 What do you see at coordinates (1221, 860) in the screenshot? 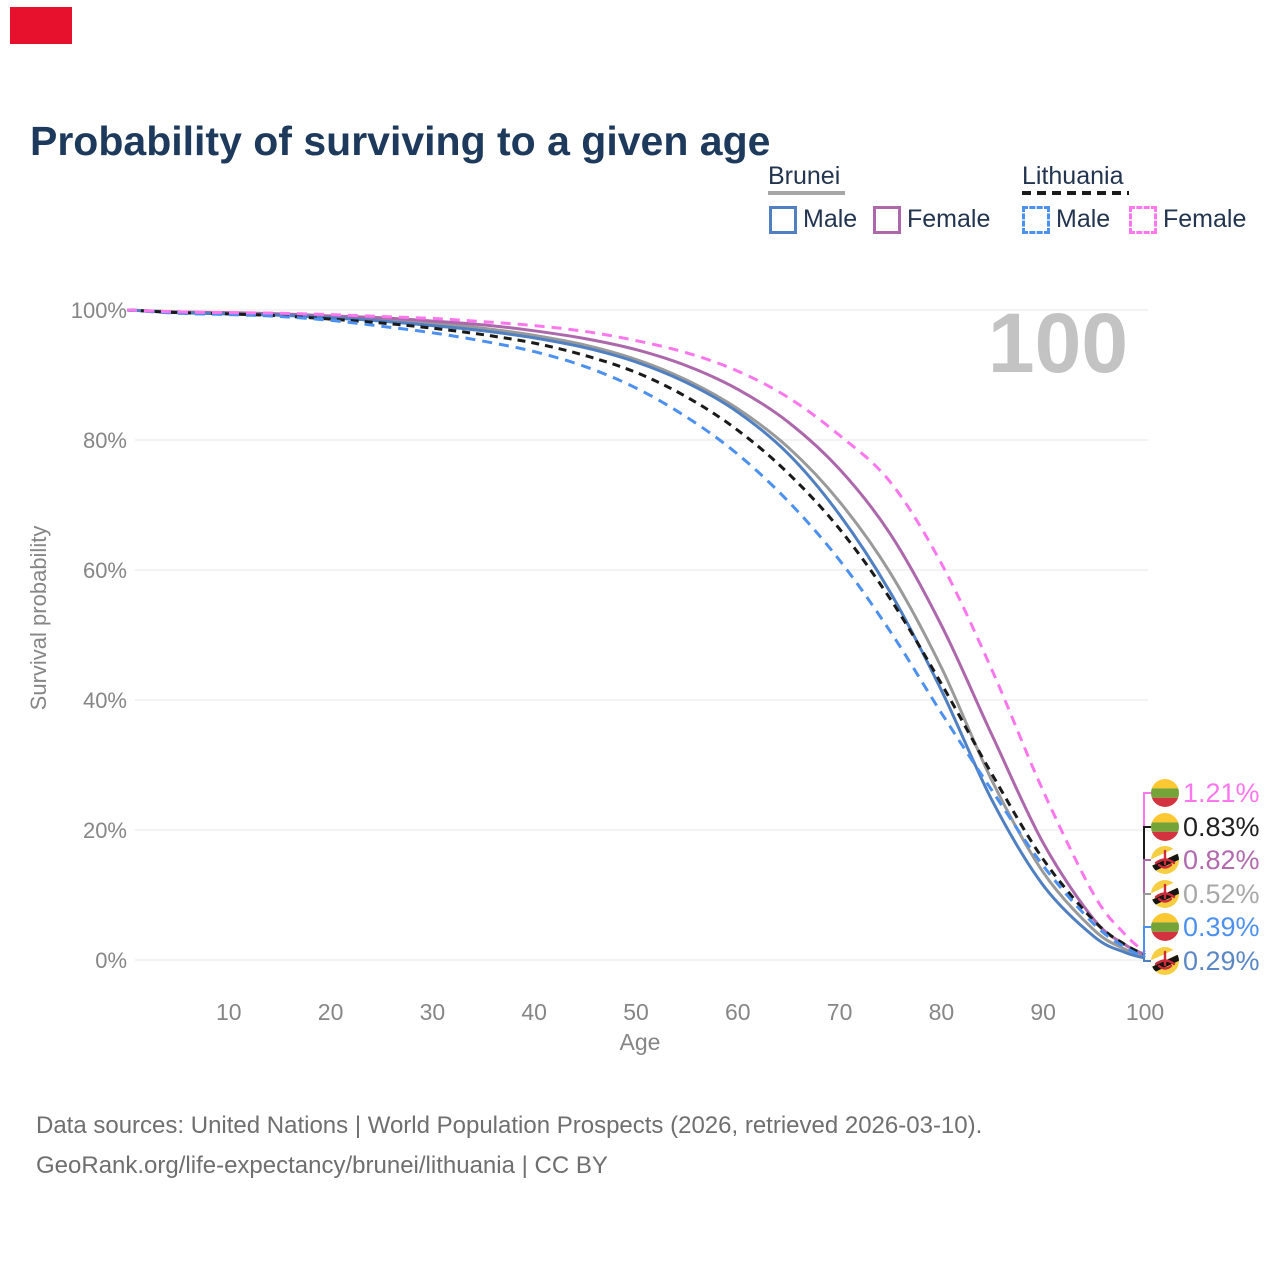
I see `end-label-brunei-female: 0.82%` at bounding box center [1221, 860].